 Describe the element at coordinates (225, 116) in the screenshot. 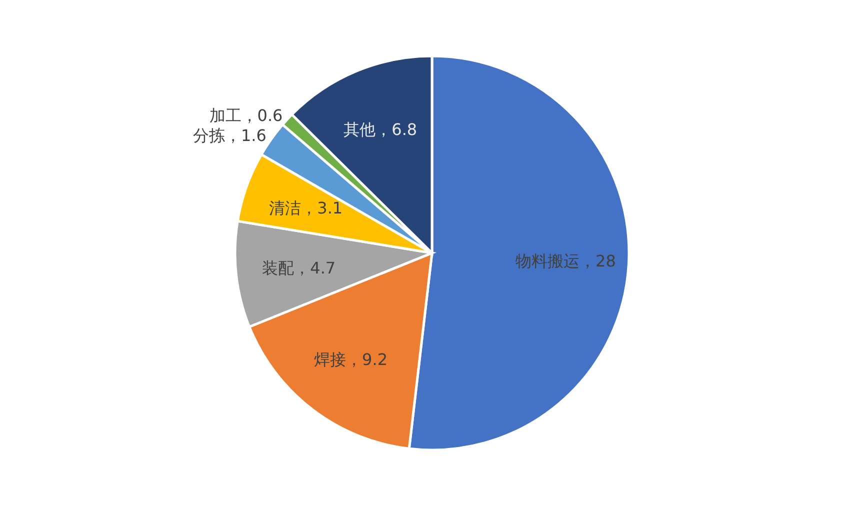

I see `slice-label: 加工` at that location.